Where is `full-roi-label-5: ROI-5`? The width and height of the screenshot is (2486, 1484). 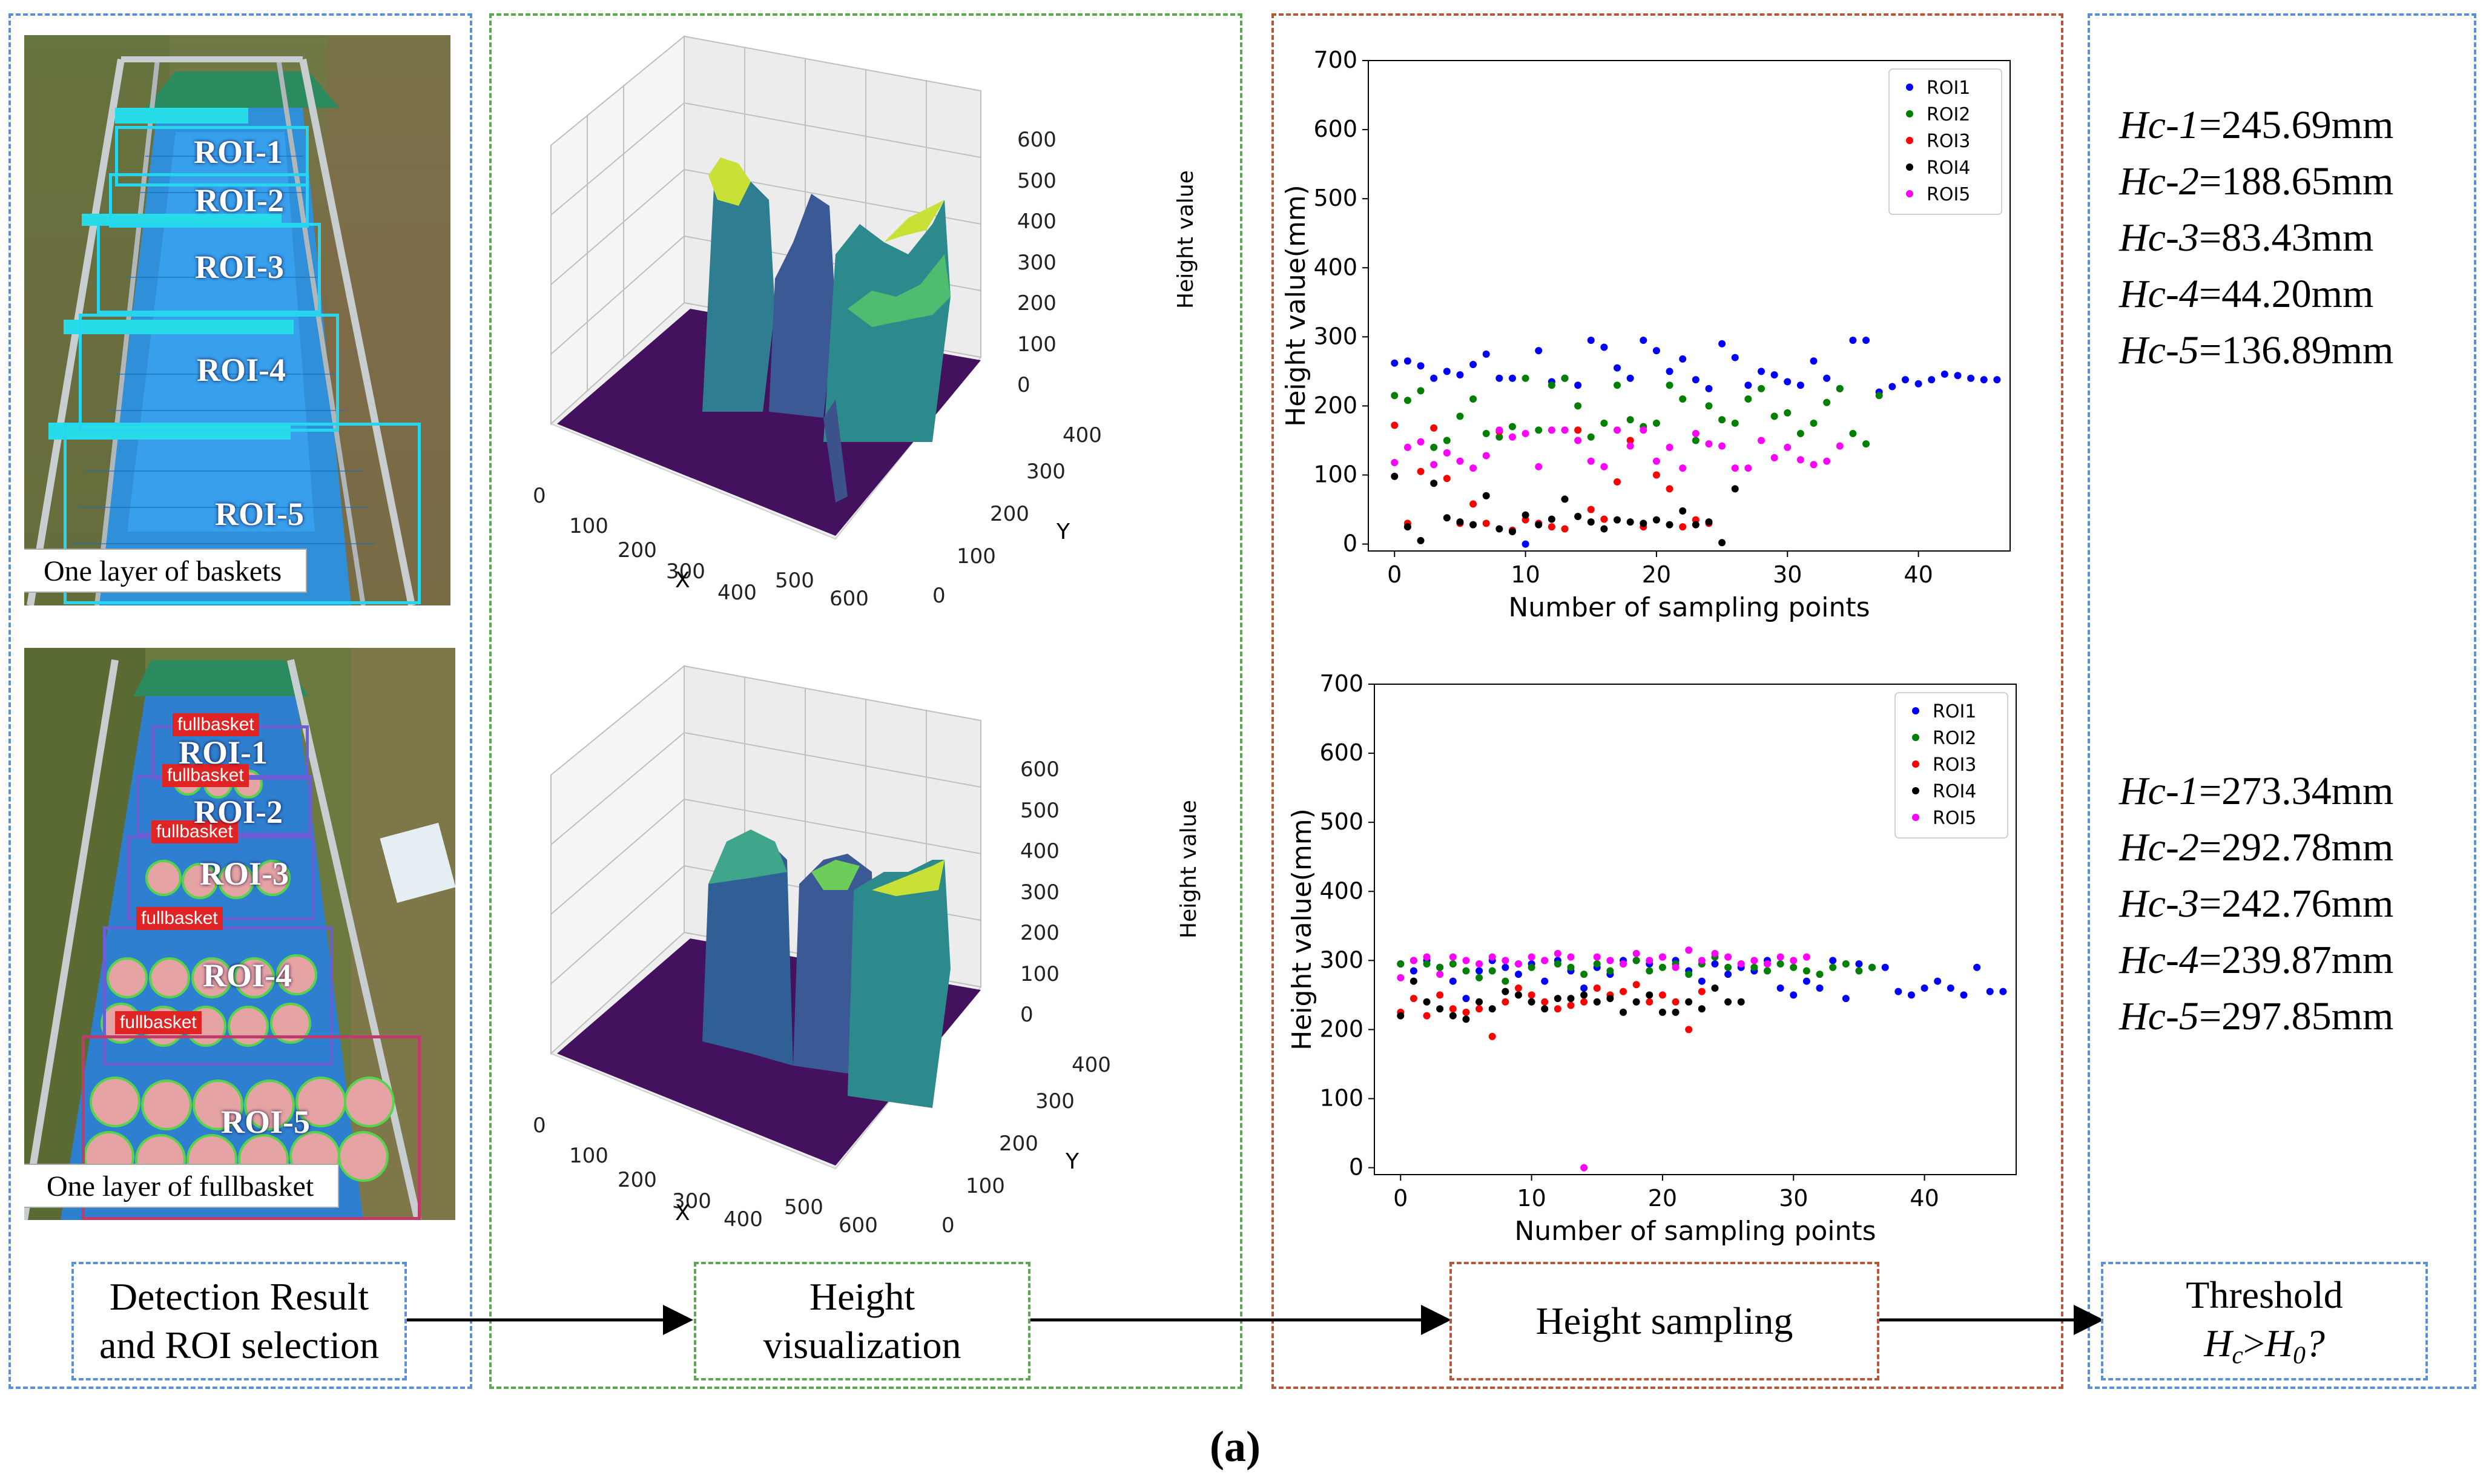 full-roi-label-5: ROI-5 is located at coordinates (265, 1122).